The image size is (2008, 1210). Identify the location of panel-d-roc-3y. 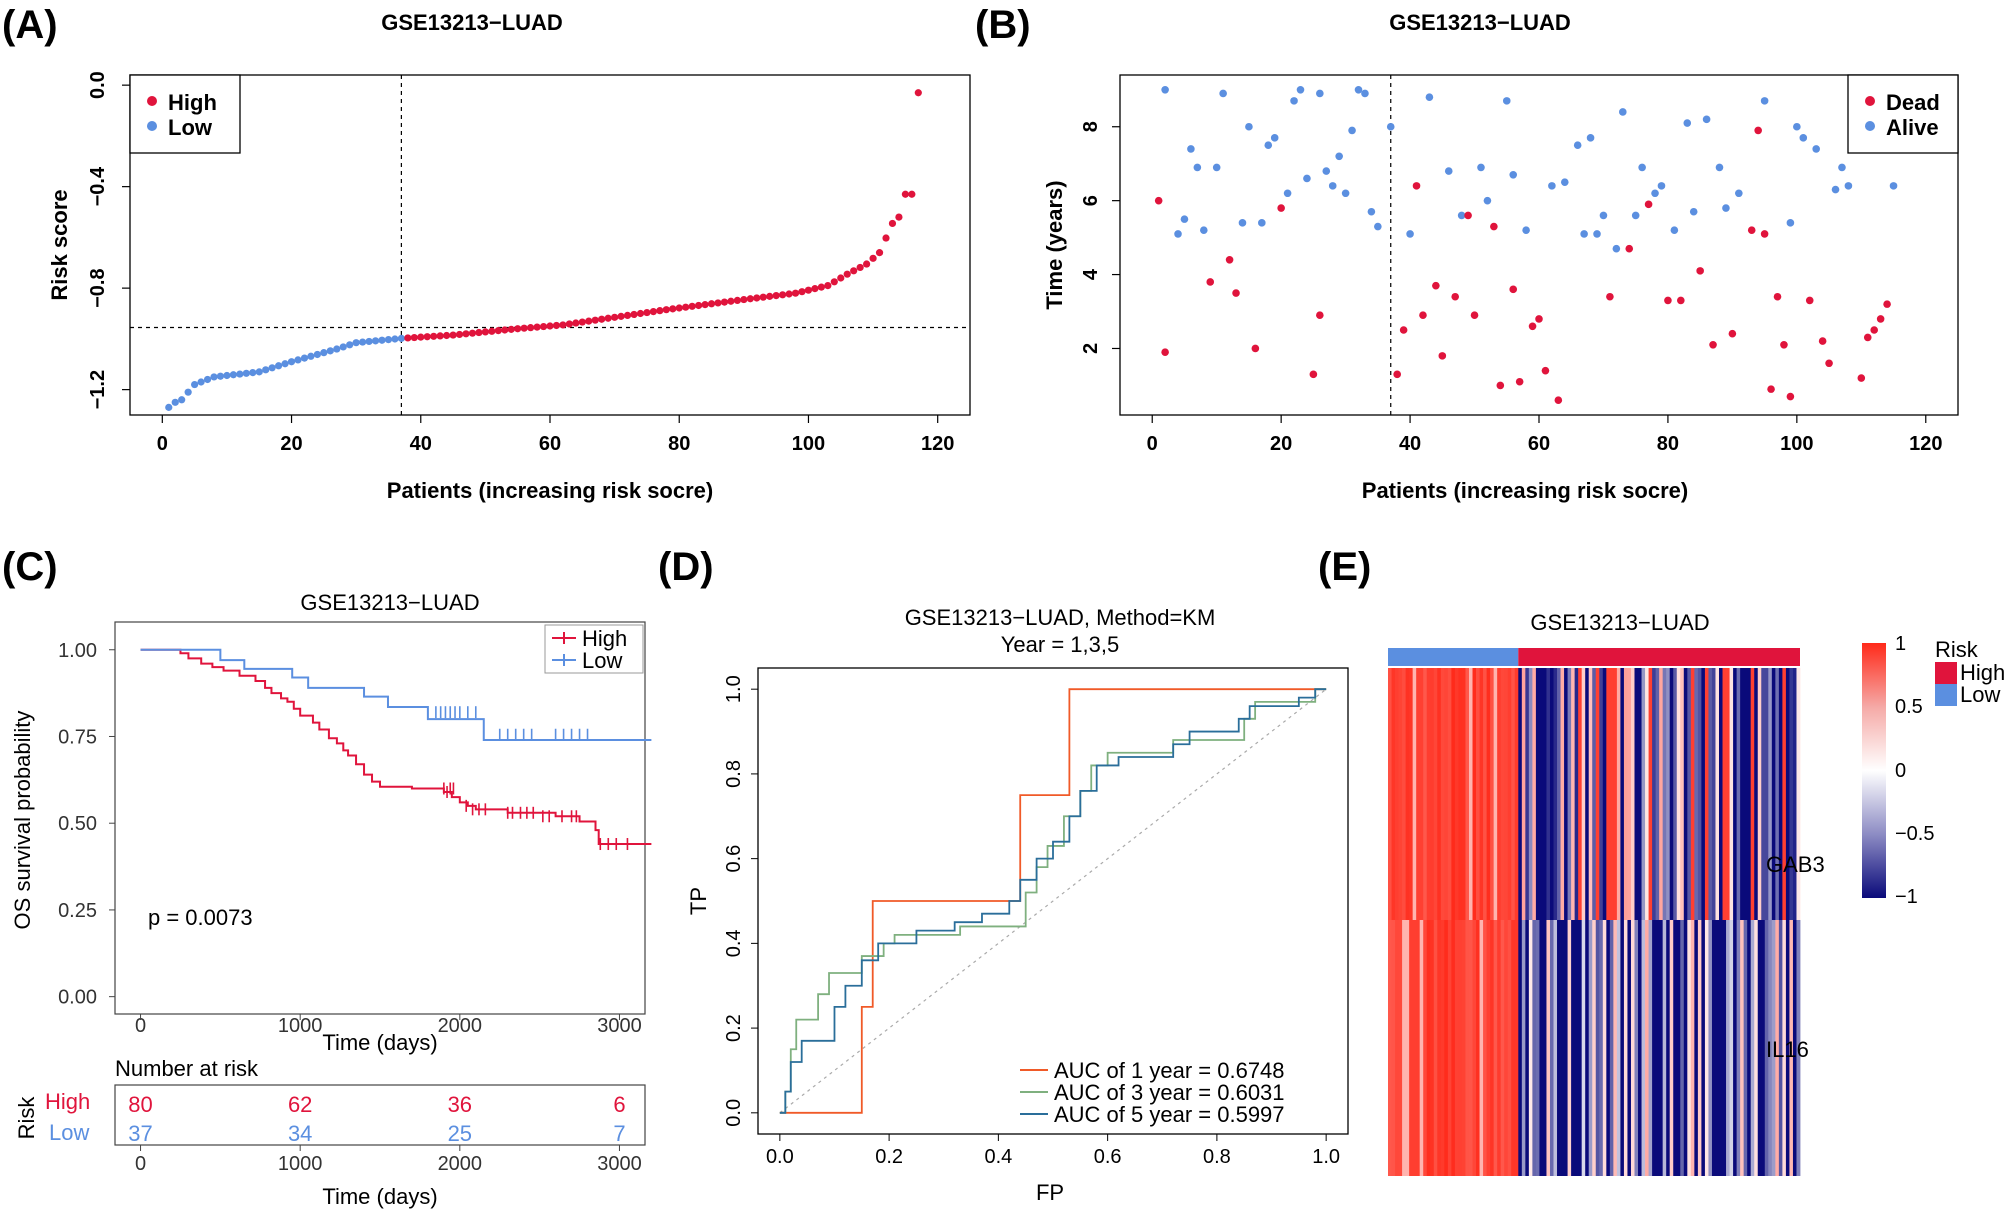
(1053, 901).